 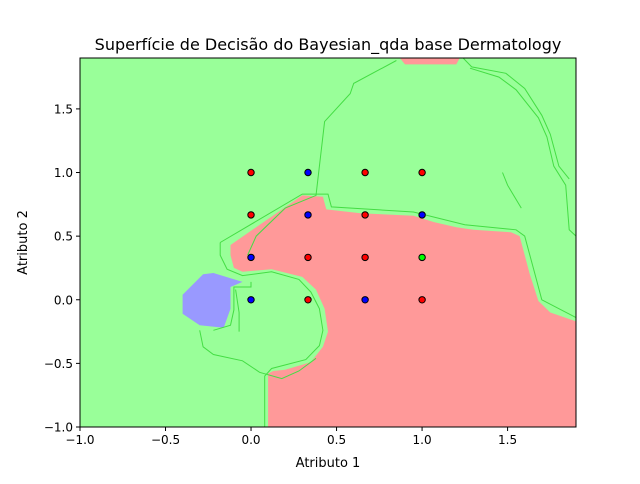 I want to click on y-axis: −1.0 −0.5 0.0 0.5 1.0 1.5, so click(x=62, y=268).